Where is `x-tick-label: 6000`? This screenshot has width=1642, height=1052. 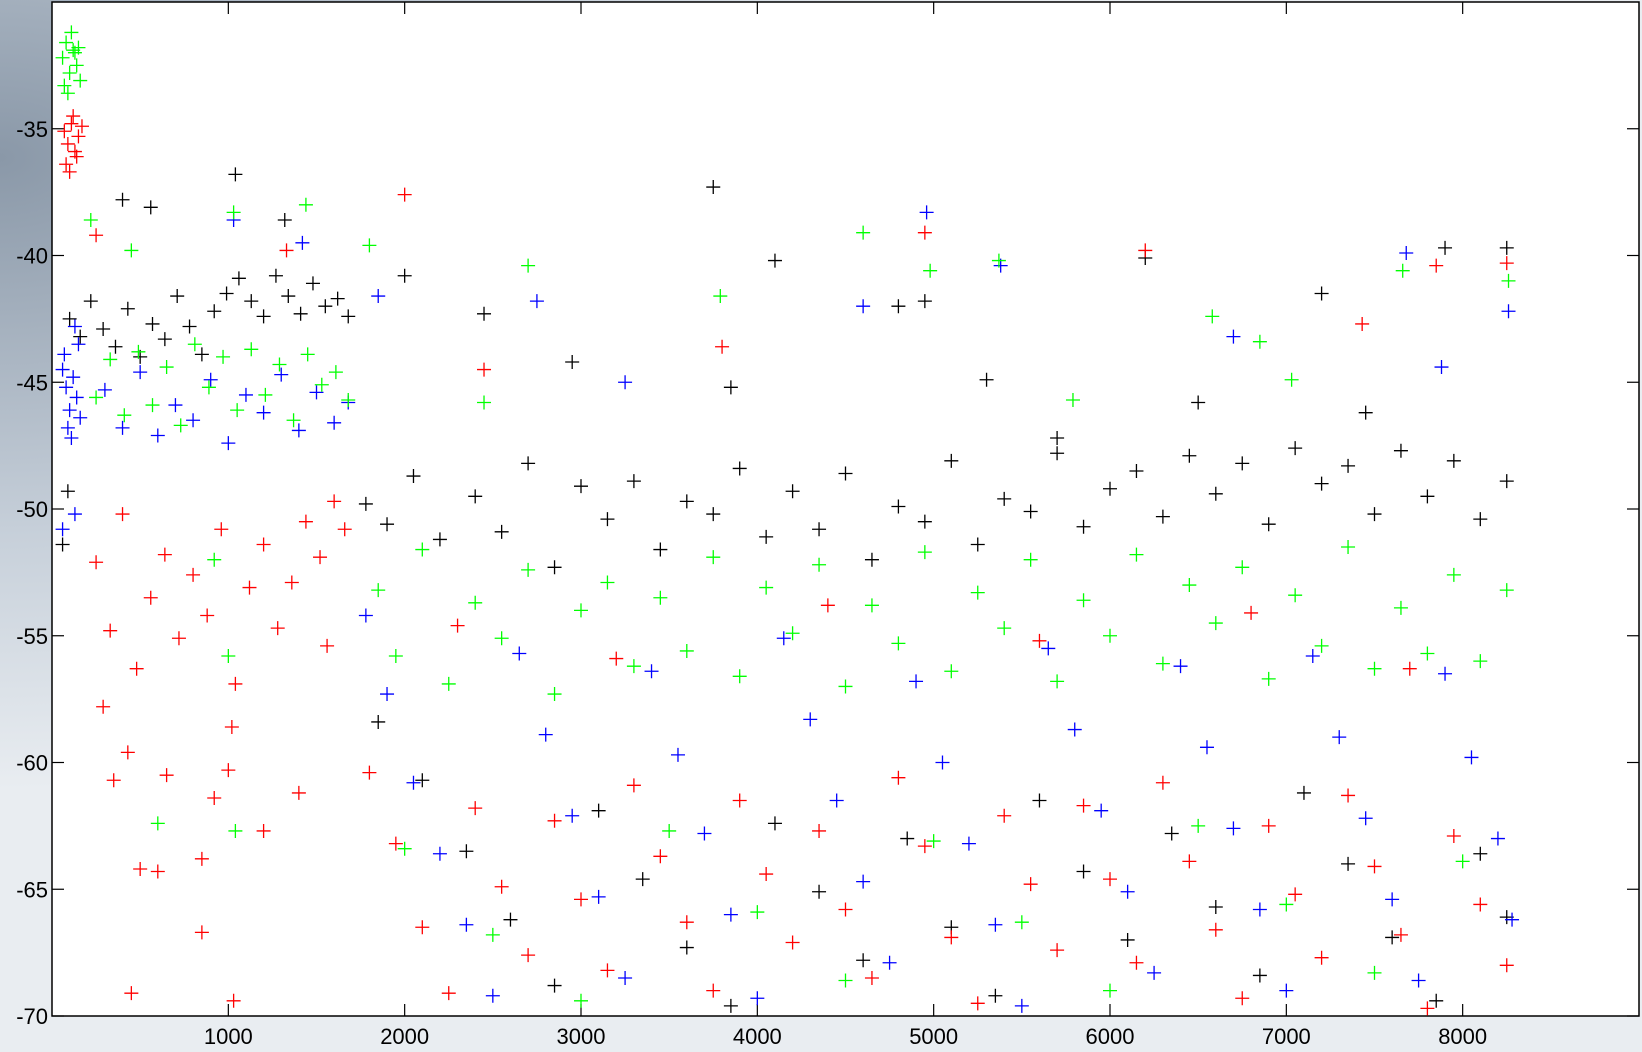 x-tick-label: 6000 is located at coordinates (1110, 1036).